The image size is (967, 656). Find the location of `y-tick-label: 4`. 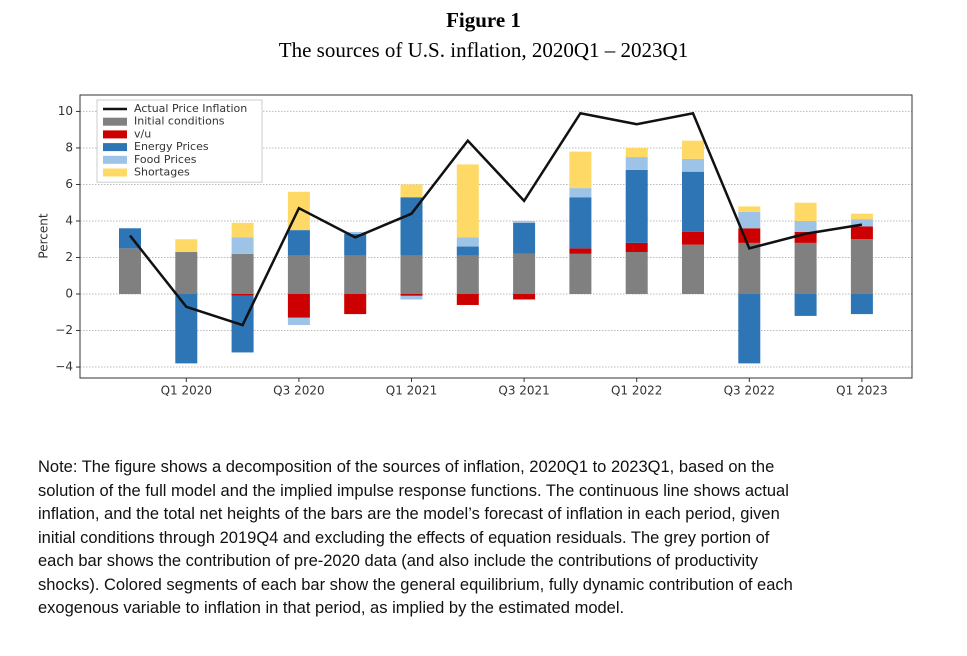

y-tick-label: 4 is located at coordinates (69, 220).